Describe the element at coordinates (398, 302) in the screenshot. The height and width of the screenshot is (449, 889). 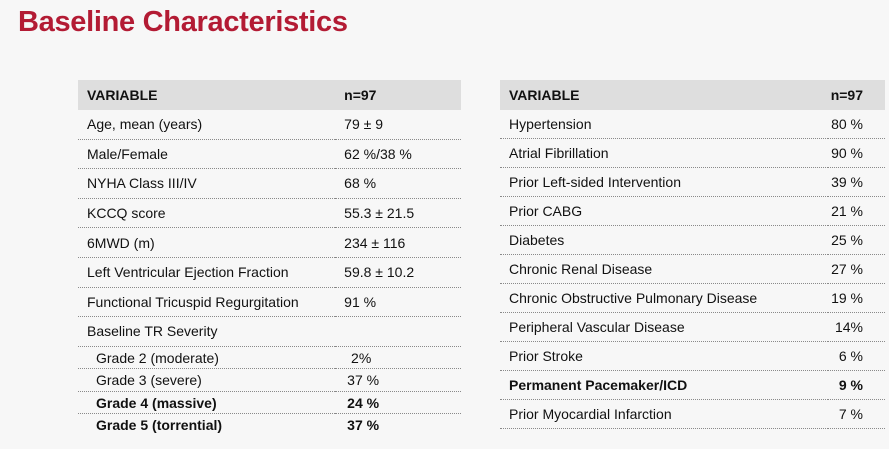
I see `row-value: 91 %` at that location.